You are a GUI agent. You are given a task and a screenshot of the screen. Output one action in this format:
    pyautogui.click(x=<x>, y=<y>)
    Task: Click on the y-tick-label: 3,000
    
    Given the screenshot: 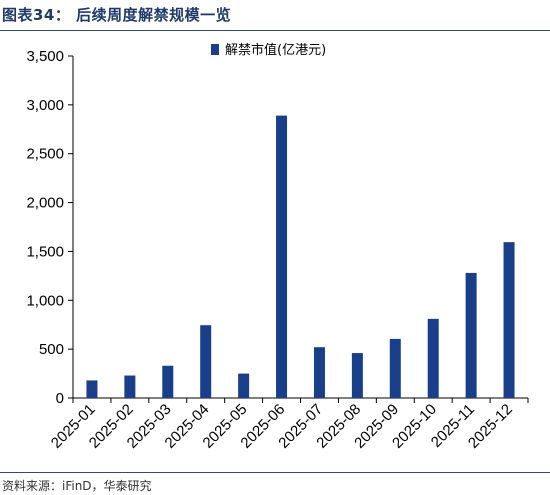 What is the action you would take?
    pyautogui.click(x=45, y=105)
    